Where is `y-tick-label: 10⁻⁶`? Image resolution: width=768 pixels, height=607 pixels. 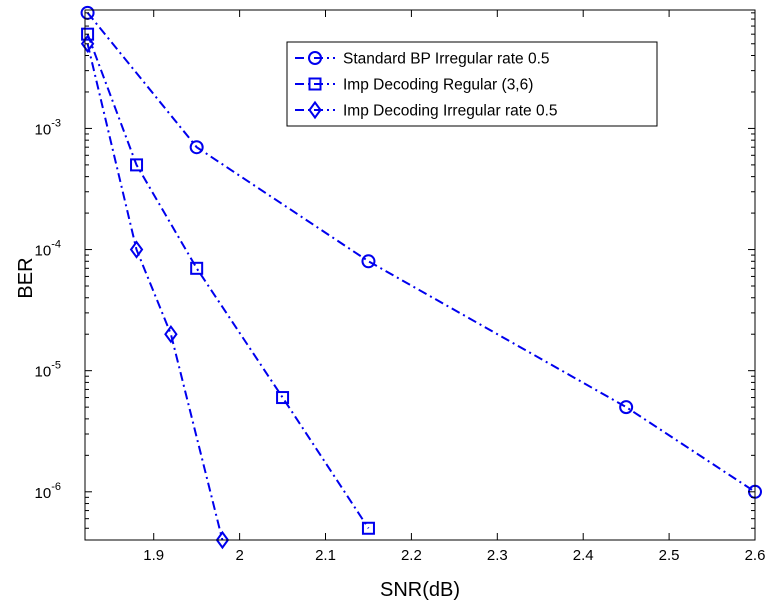 y-tick-label: 10⁻⁶ is located at coordinates (48, 491).